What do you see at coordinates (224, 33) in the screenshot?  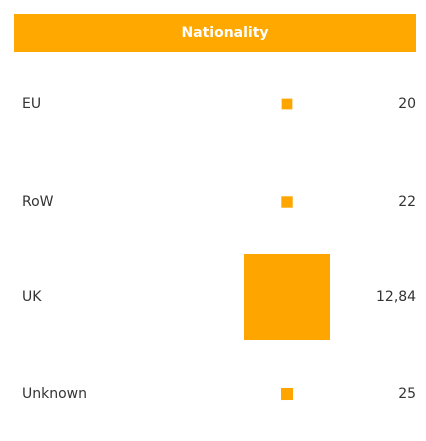 I see `chart-title: Nationality` at bounding box center [224, 33].